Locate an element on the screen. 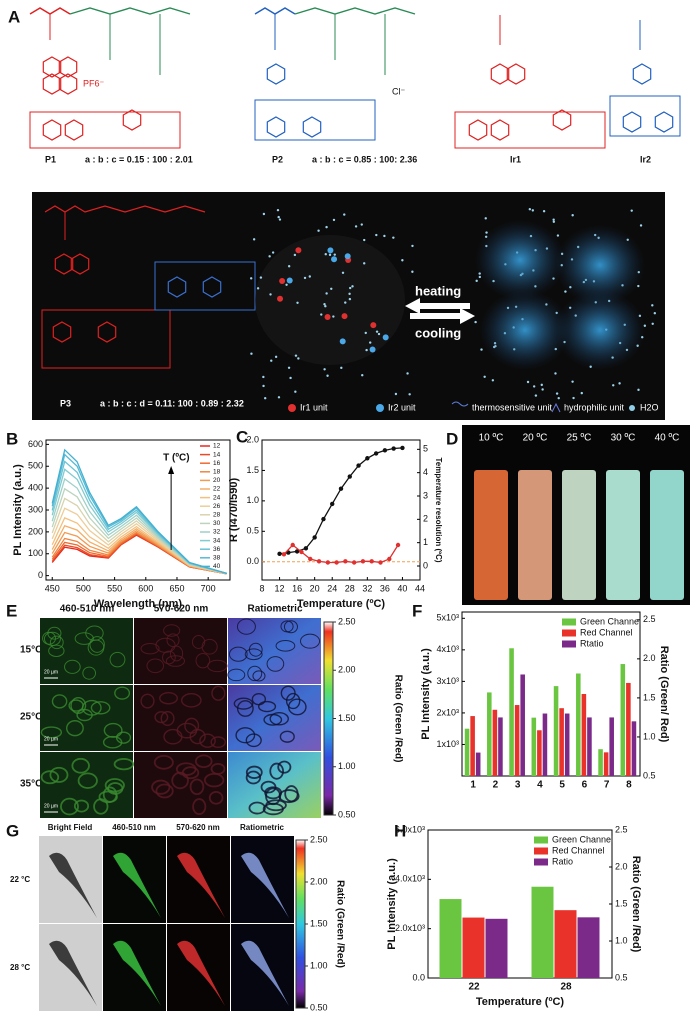  y2-axis-label: Ratio (Green /Red) is located at coordinates (636, 904).